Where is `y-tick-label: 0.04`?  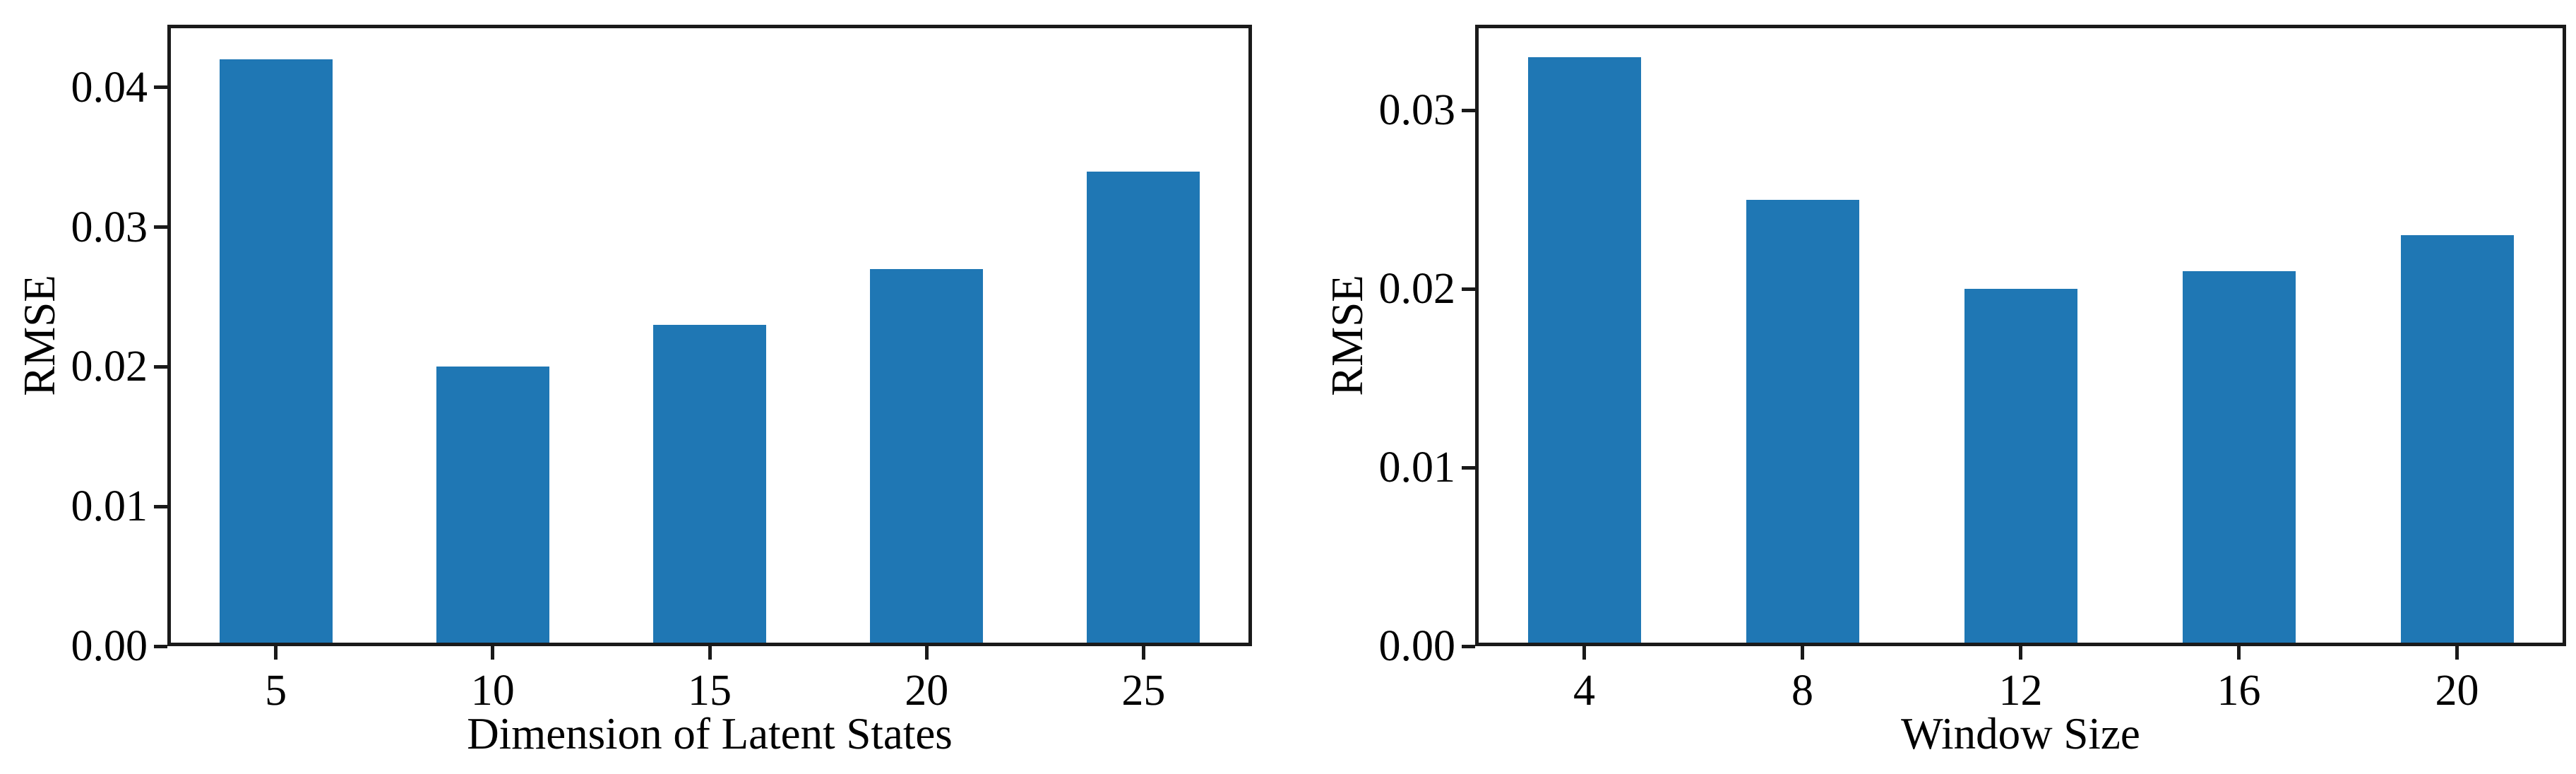
y-tick-label: 0.04 is located at coordinates (109, 87).